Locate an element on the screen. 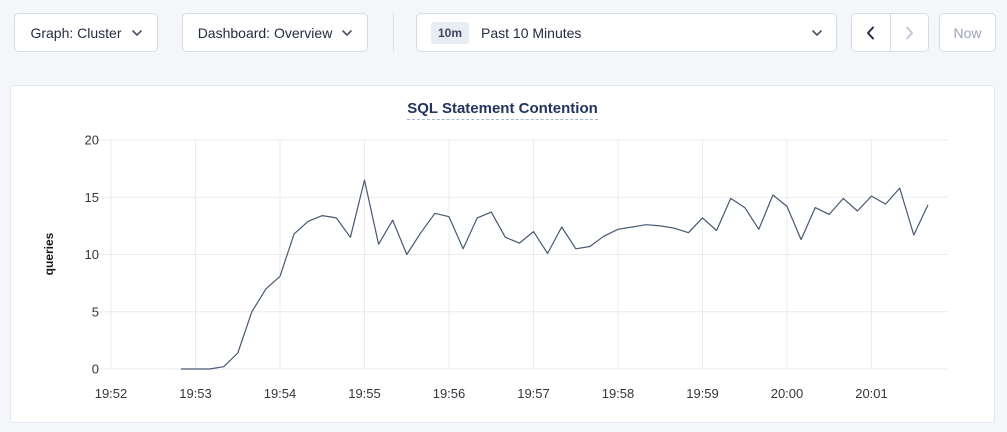 This screenshot has width=1007, height=432. svg-text: 15 is located at coordinates (92, 197).